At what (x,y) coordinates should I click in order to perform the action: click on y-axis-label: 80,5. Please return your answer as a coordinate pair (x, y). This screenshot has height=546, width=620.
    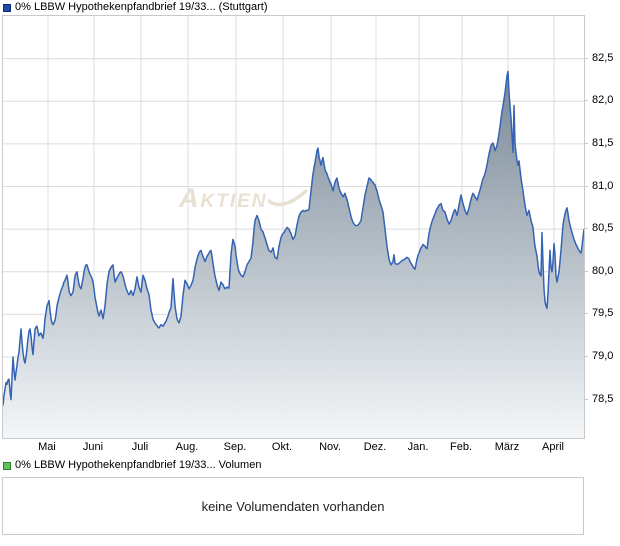
    Looking at the image, I should click on (603, 228).